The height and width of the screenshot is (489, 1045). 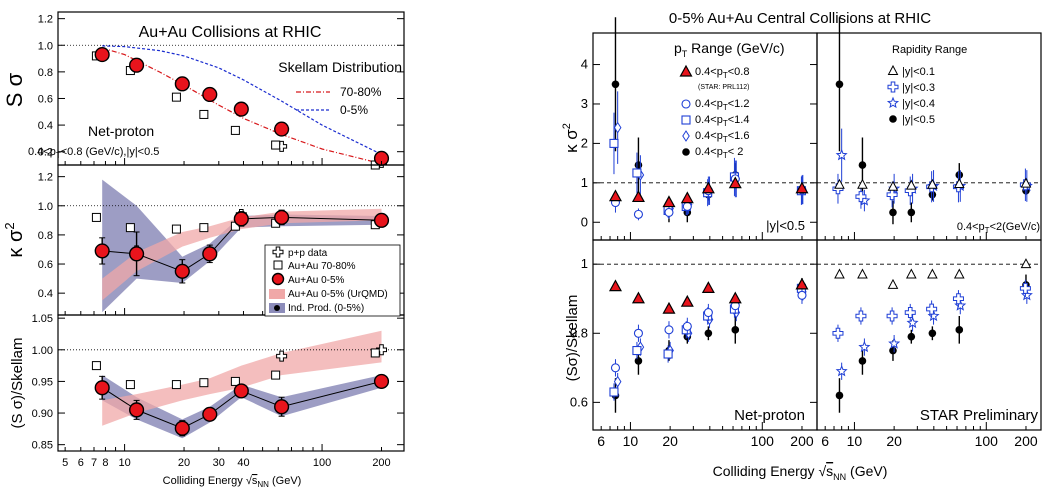 What do you see at coordinates (242, 309) in the screenshot?
I see `bands-layer` at bounding box center [242, 309].